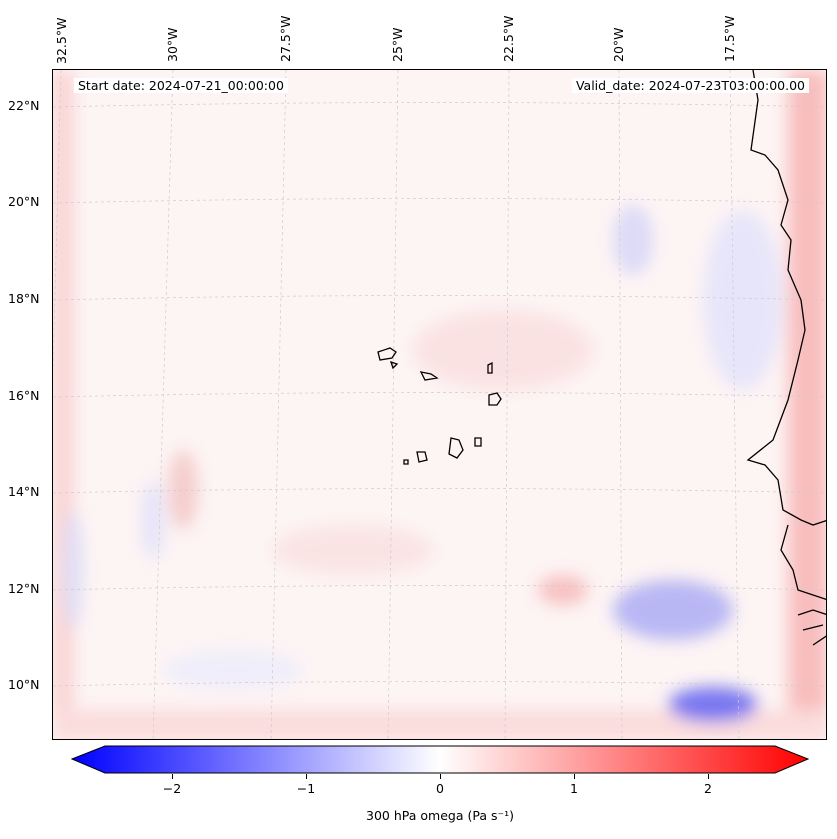  Describe the element at coordinates (24, 105) in the screenshot. I see `lat-label: 22°N` at that location.